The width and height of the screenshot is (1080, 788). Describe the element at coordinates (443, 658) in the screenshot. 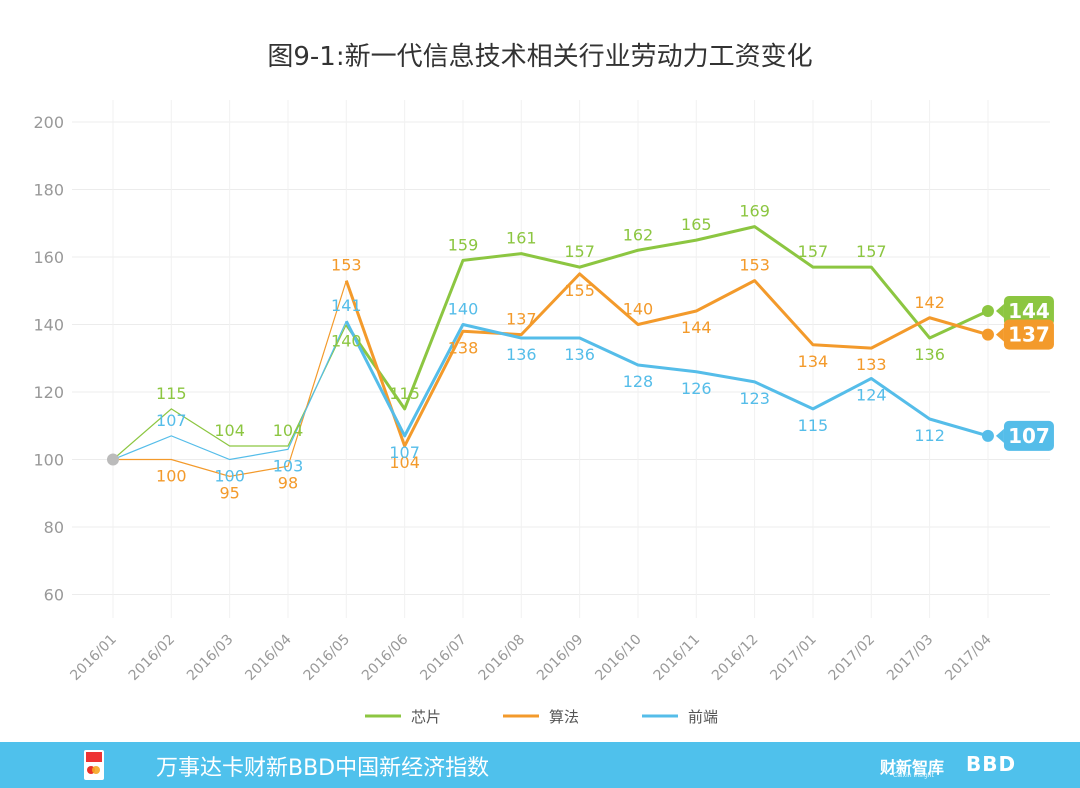

I see `x-tick-label: 2016/07` at that location.